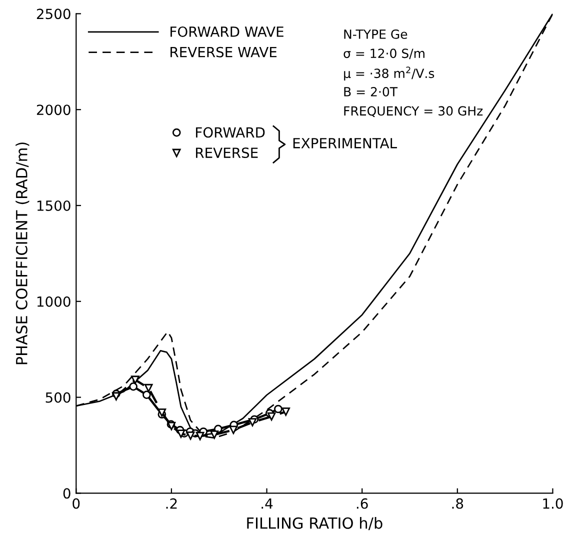  I want to click on annotation: μ = ·38 m$^{2}$/V.s, so click(389, 73).